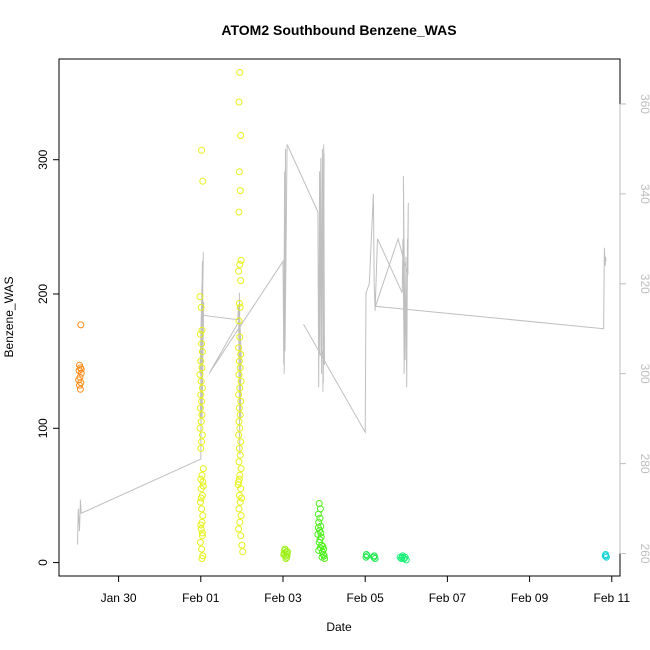 This screenshot has height=650, width=650. Describe the element at coordinates (644, 104) in the screenshot. I see `right-y-tick-label: 360` at that location.